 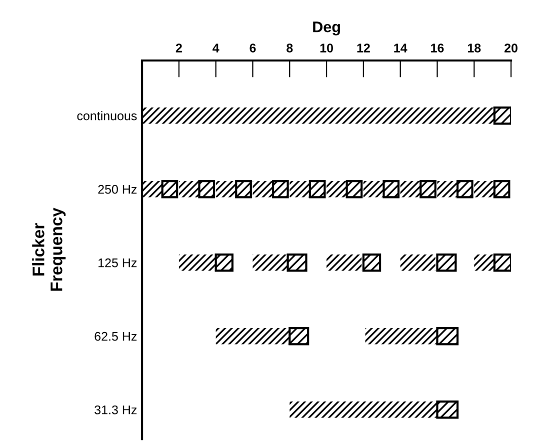 What do you see at coordinates (511, 48) in the screenshot?
I see `x-tick-label: 20` at bounding box center [511, 48].